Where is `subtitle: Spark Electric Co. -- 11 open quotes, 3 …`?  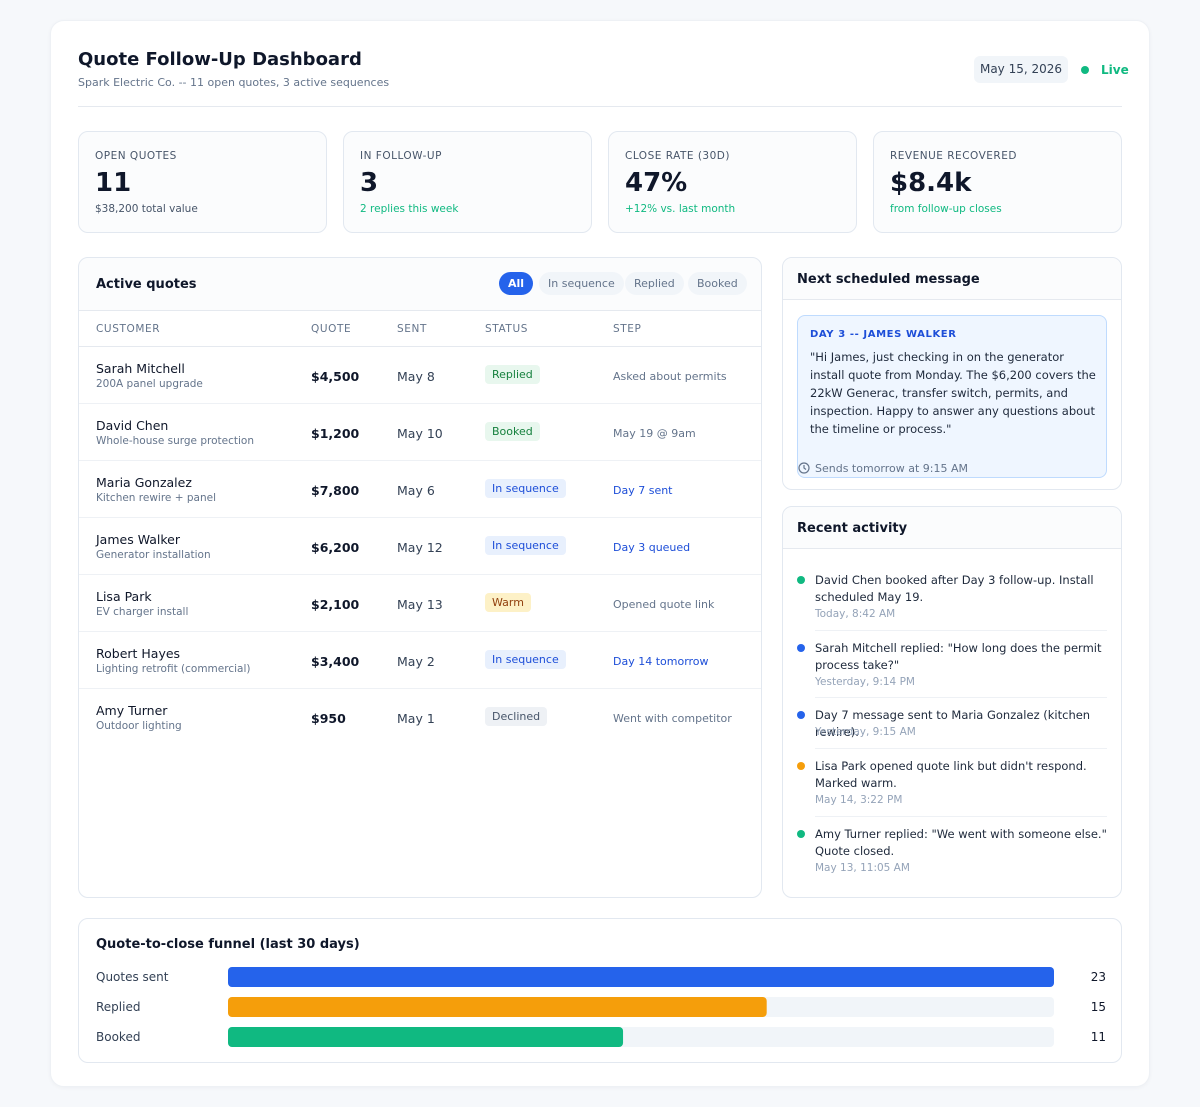 subtitle: Spark Electric Co. -- 11 open quotes, 3 … is located at coordinates (234, 82).